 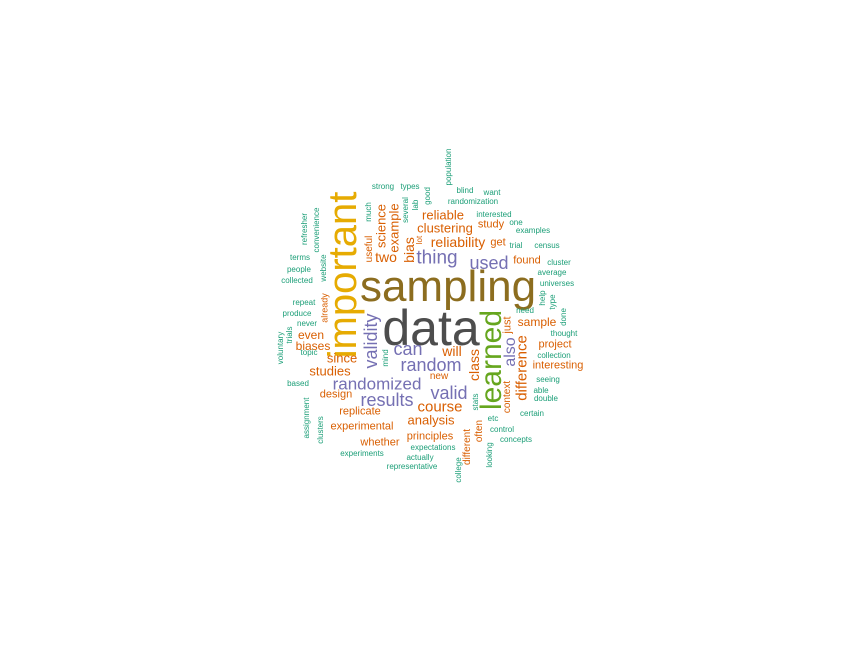 I want to click on word-lot: lot, so click(x=419, y=240).